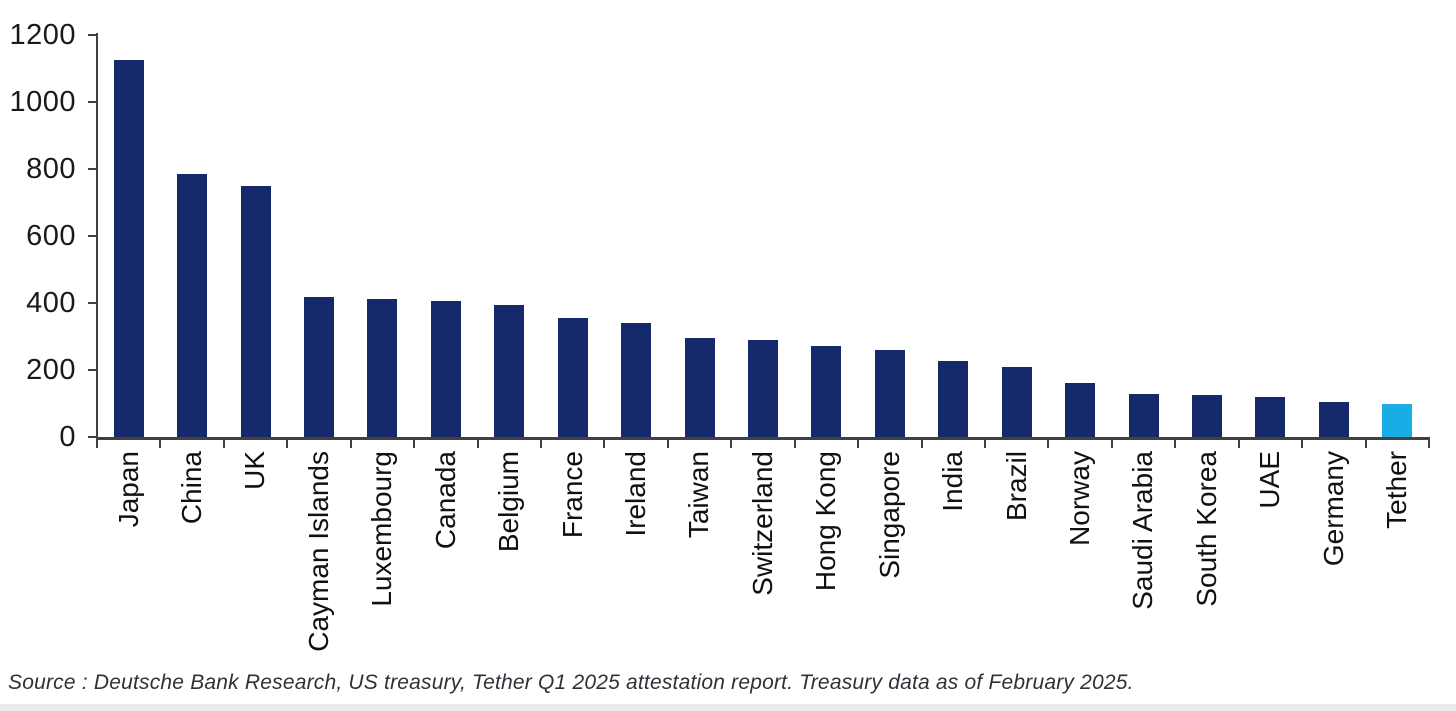  I want to click on bar-japan, so click(128, 248).